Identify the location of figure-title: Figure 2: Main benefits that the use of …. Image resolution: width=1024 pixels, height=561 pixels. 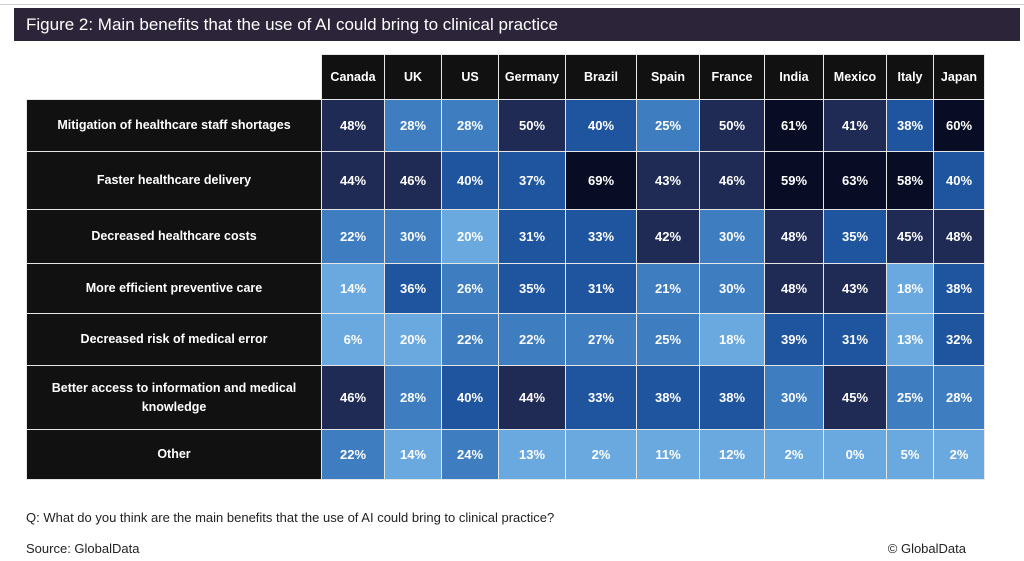
(517, 24).